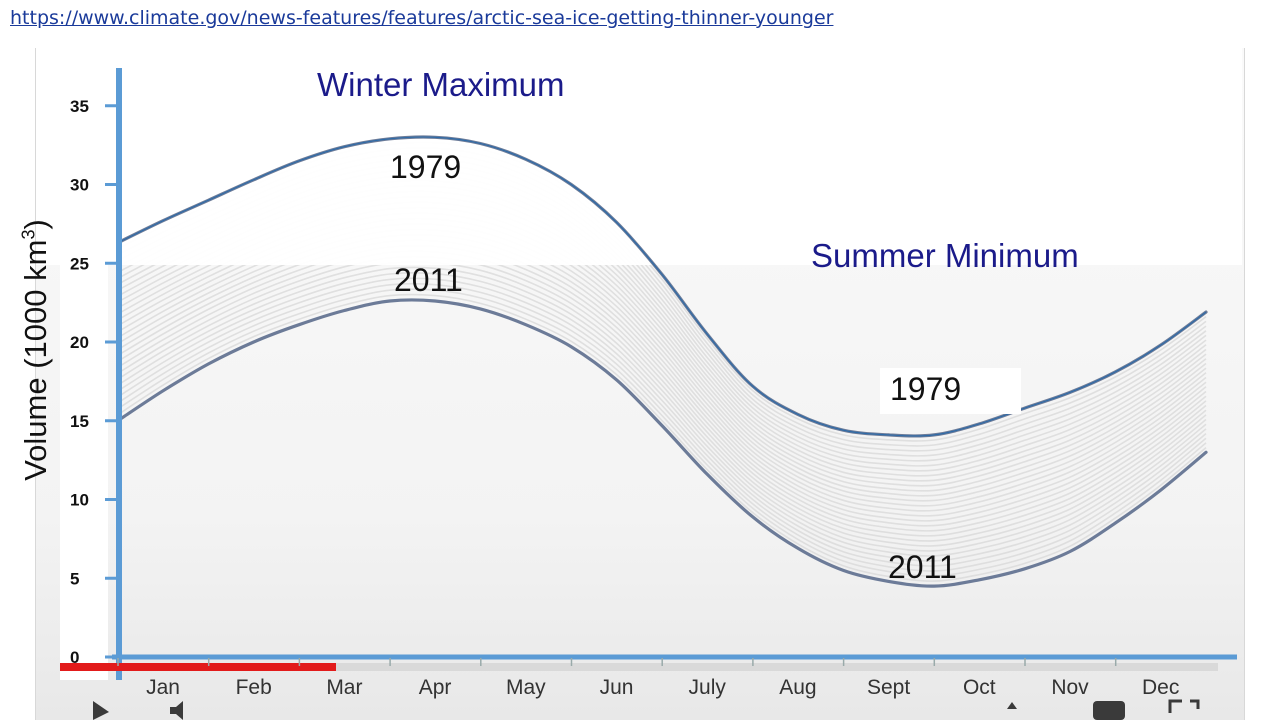 Image resolution: width=1280 pixels, height=720 pixels. Describe the element at coordinates (526, 687) in the screenshot. I see `x-tick-label: May` at that location.